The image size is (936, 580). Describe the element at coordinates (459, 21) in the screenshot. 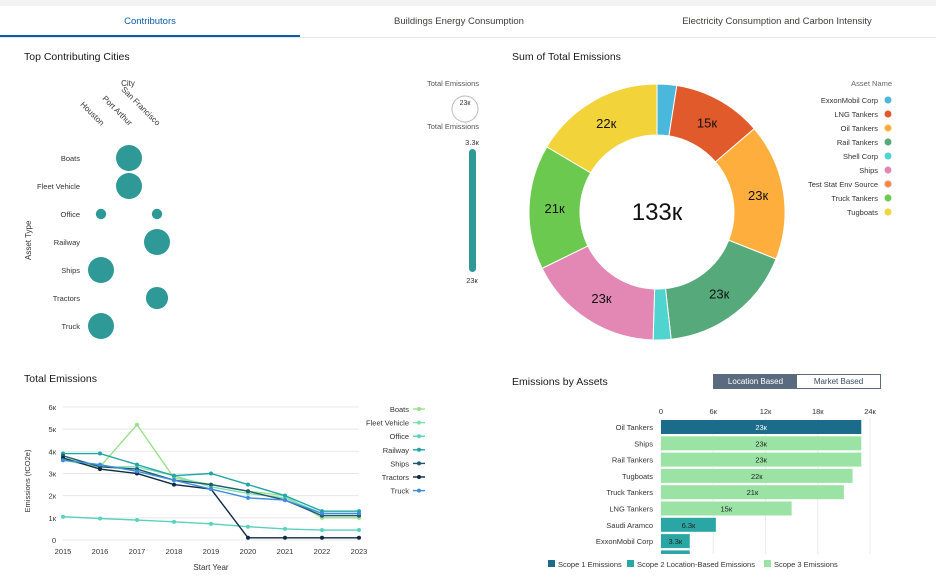

I see `tab-buildings-energy: Buildings Energy Consumption` at that location.